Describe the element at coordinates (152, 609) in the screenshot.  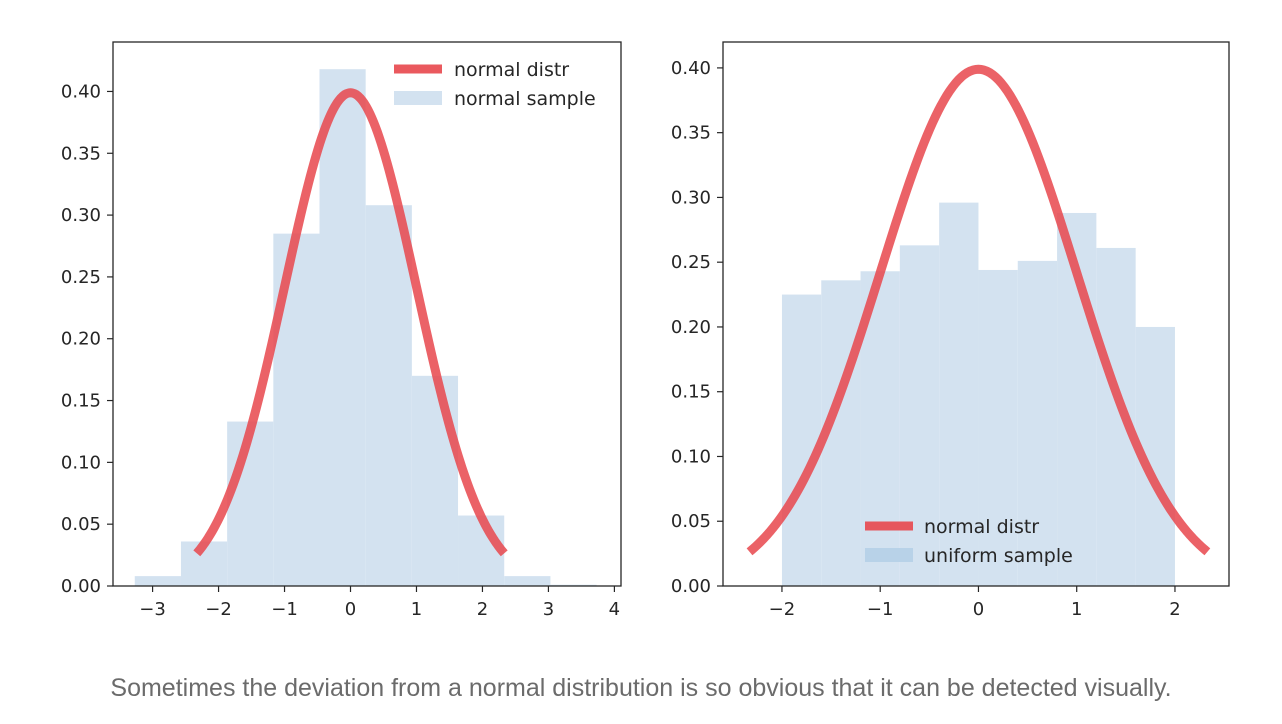
I see `x-tick-label: −3` at that location.